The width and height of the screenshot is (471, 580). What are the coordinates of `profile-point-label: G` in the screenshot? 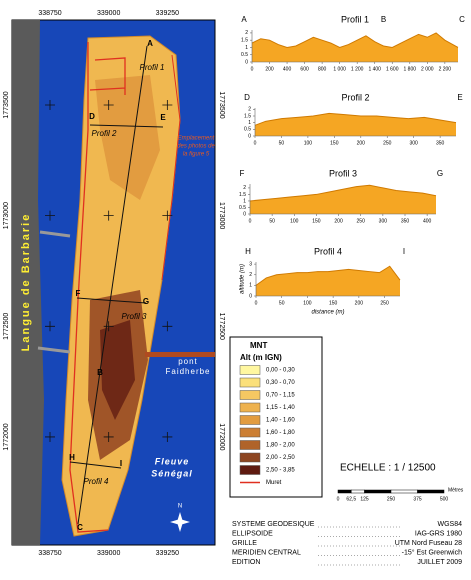 It's located at (440, 173).